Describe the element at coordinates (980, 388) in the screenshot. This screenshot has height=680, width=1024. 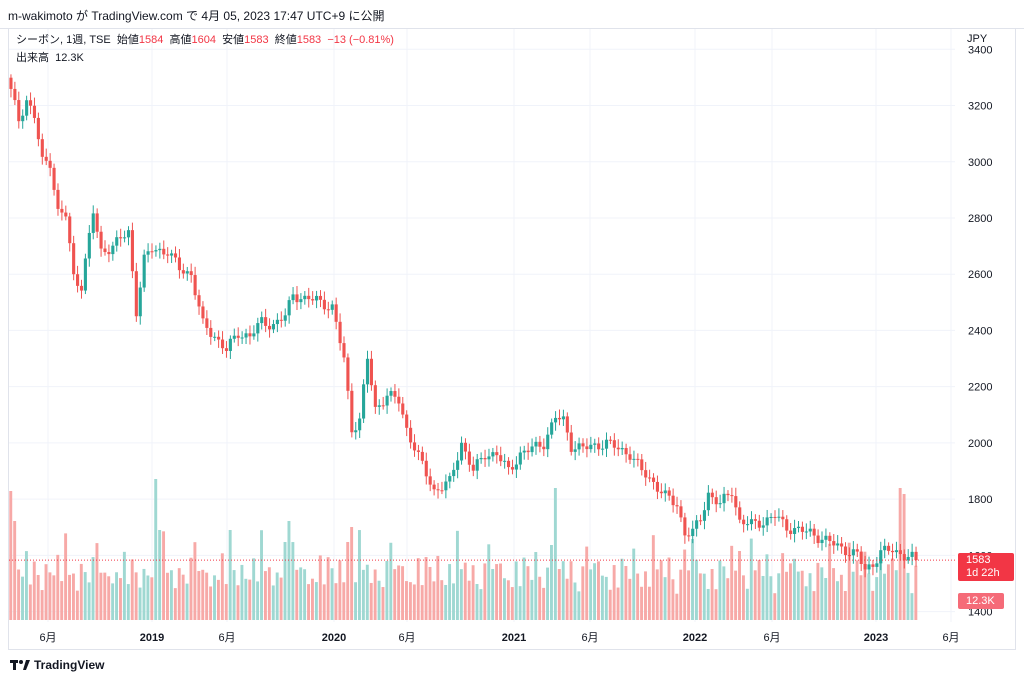
I see `y-tick-label: 2200` at that location.